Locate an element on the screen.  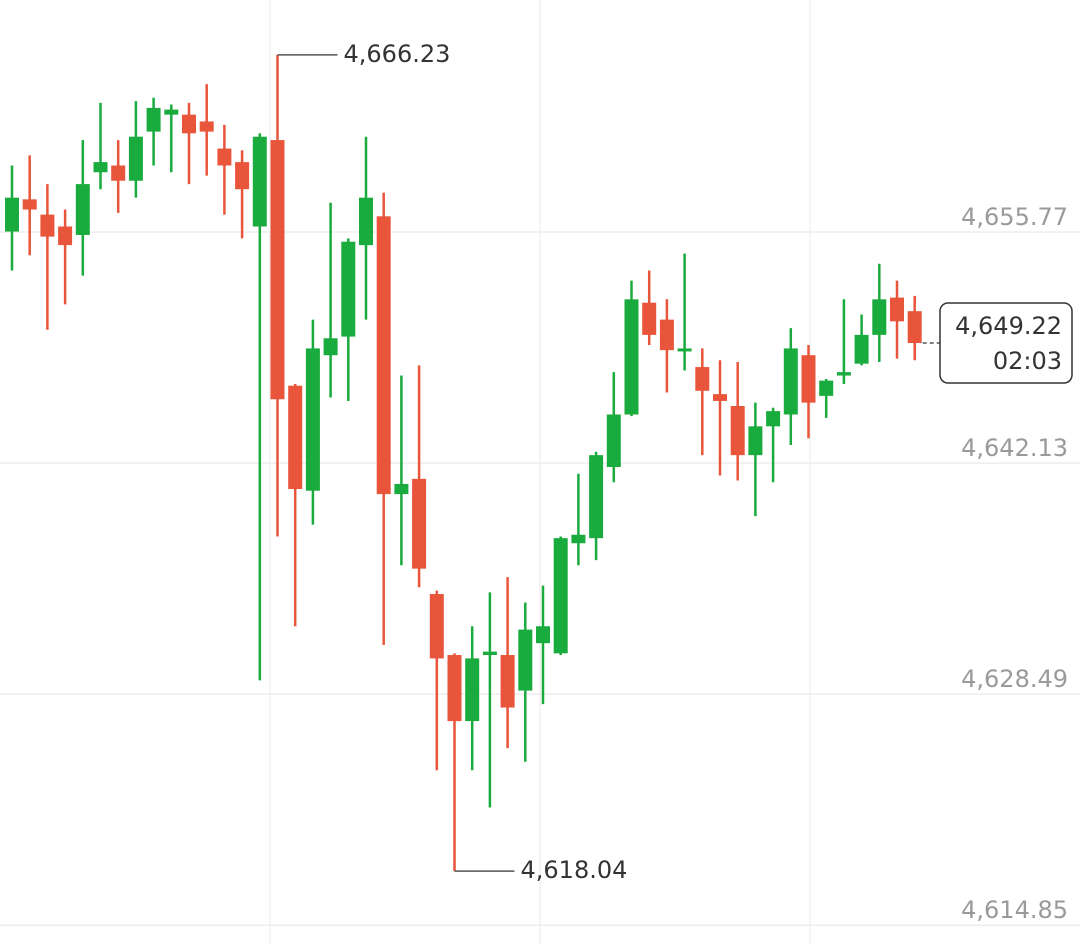
max-label: 4,666.23 is located at coordinates (397, 54).